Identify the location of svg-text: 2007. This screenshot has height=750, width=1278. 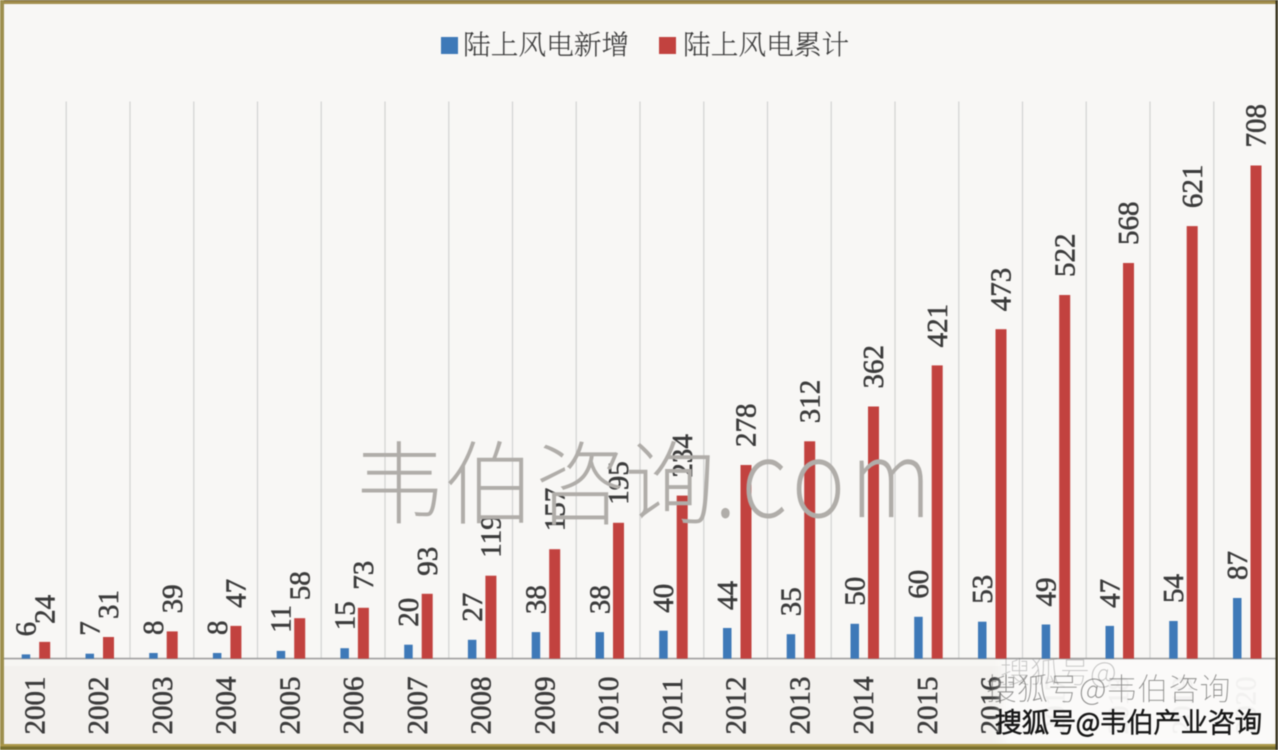
(418, 706).